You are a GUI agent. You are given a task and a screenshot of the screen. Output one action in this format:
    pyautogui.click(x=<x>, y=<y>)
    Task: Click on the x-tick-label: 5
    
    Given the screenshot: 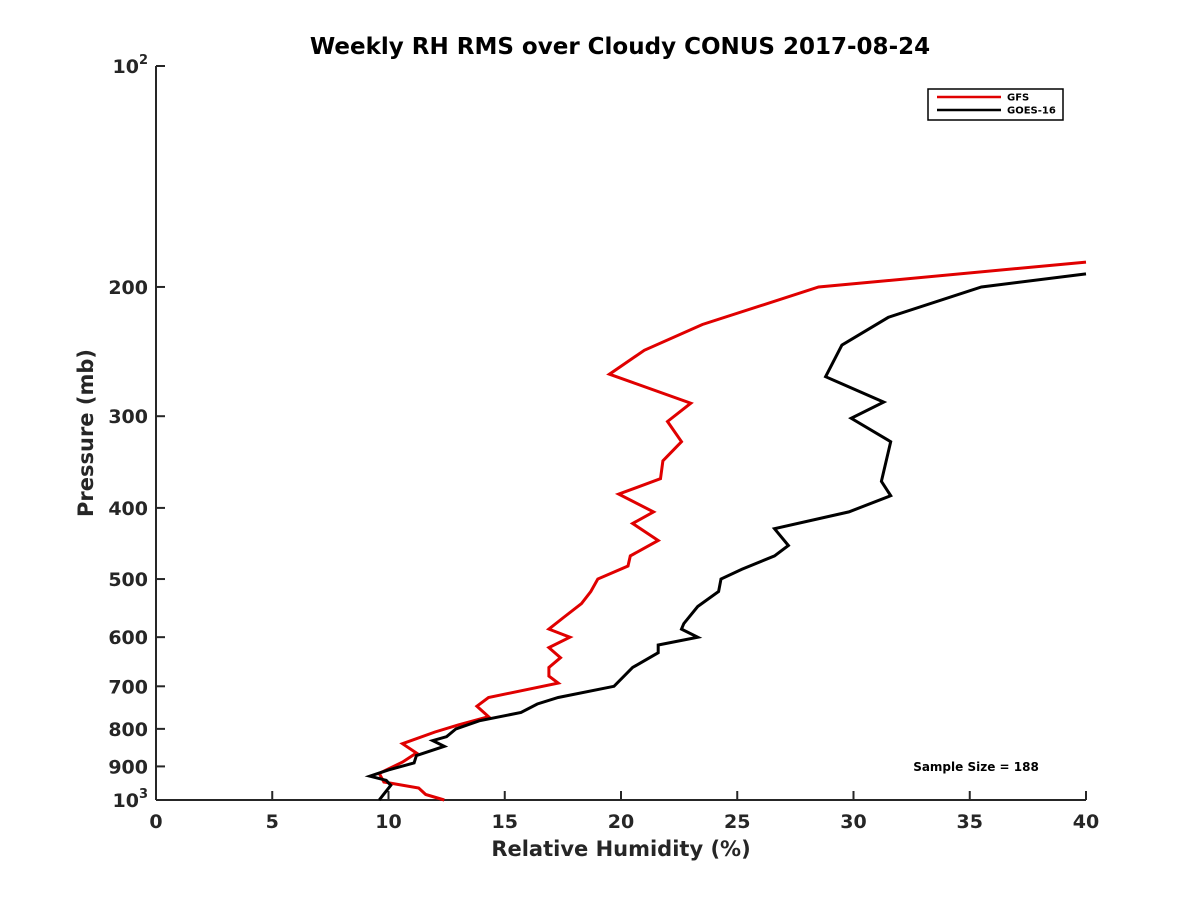 What is the action you would take?
    pyautogui.click(x=272, y=822)
    